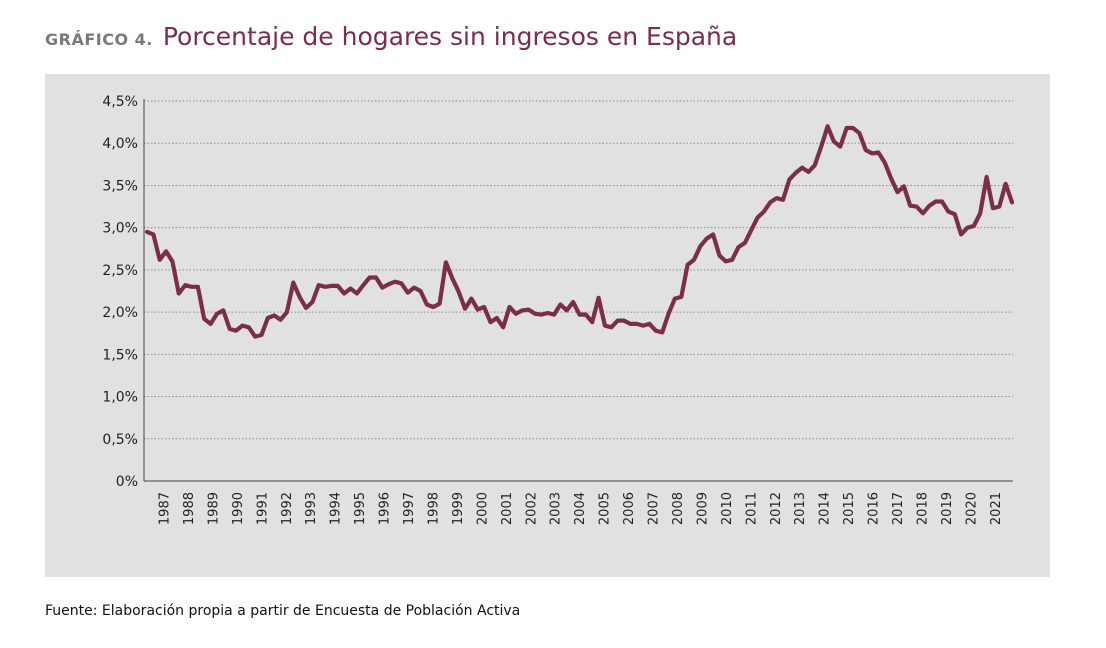 This screenshot has height=648, width=1106. I want to click on x-tick-label: 2021, so click(996, 508).